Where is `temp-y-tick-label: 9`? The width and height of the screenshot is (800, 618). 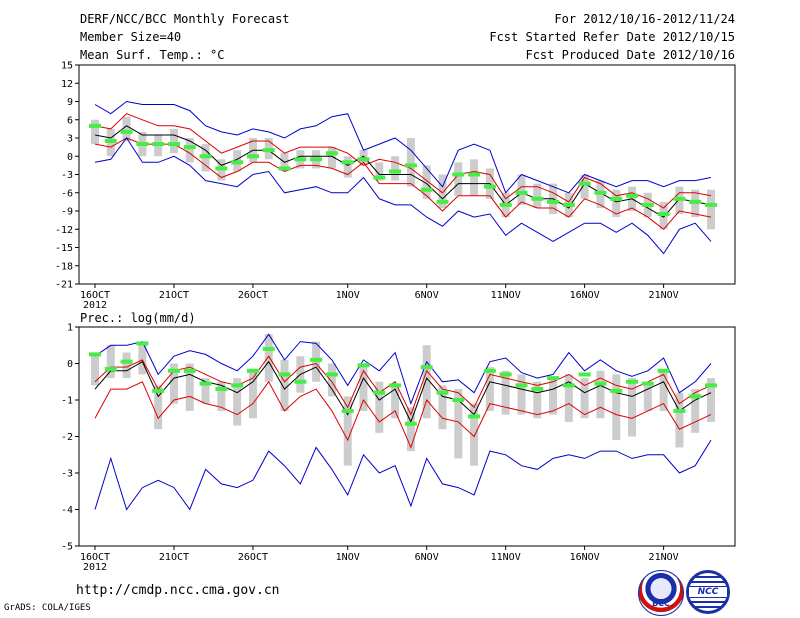
temp-y-tick-label: 9 is located at coordinates (70, 102).